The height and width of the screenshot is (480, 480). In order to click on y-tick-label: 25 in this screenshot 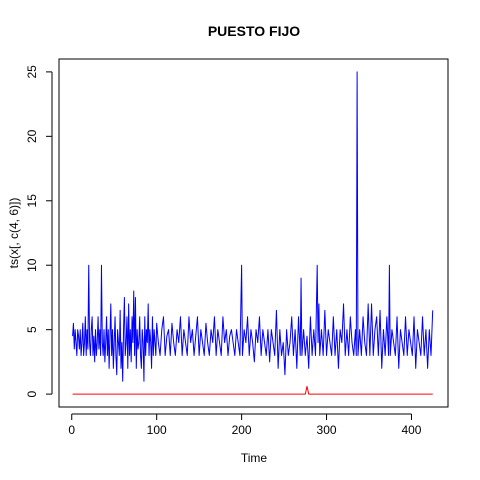, I will do `click(32, 72)`.